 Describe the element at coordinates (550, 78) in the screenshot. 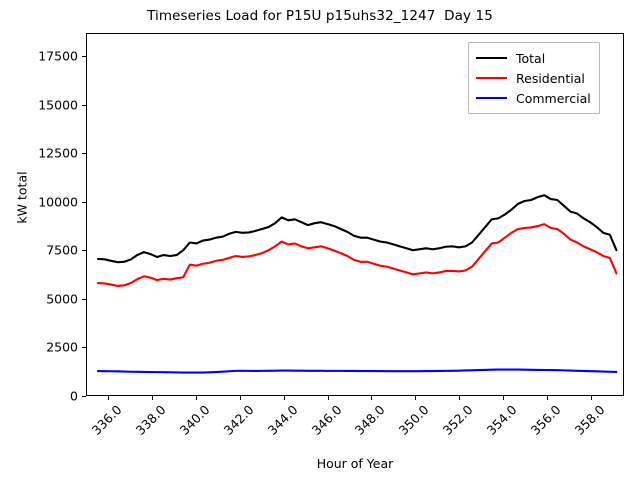

I see `legend-label: Residential` at that location.